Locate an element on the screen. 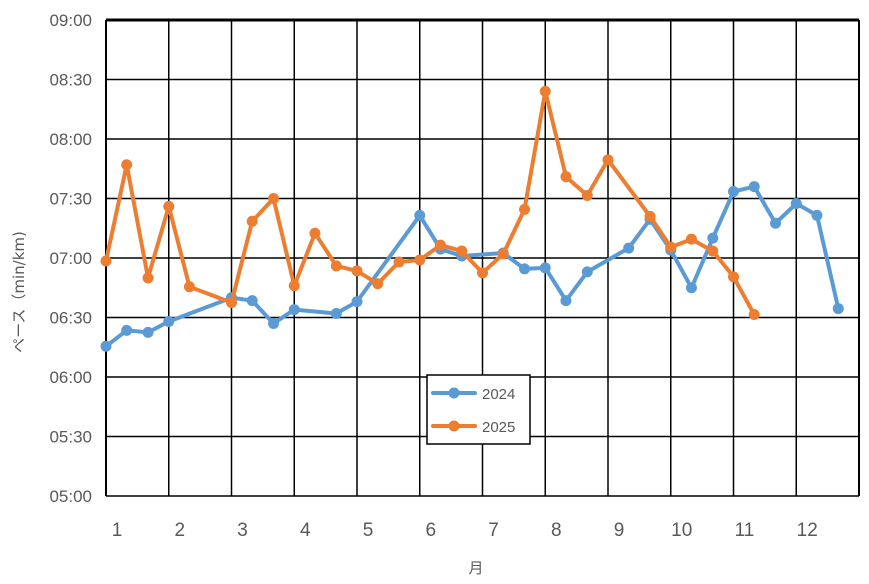  y-tick-label: 07:30 is located at coordinates (70, 199).